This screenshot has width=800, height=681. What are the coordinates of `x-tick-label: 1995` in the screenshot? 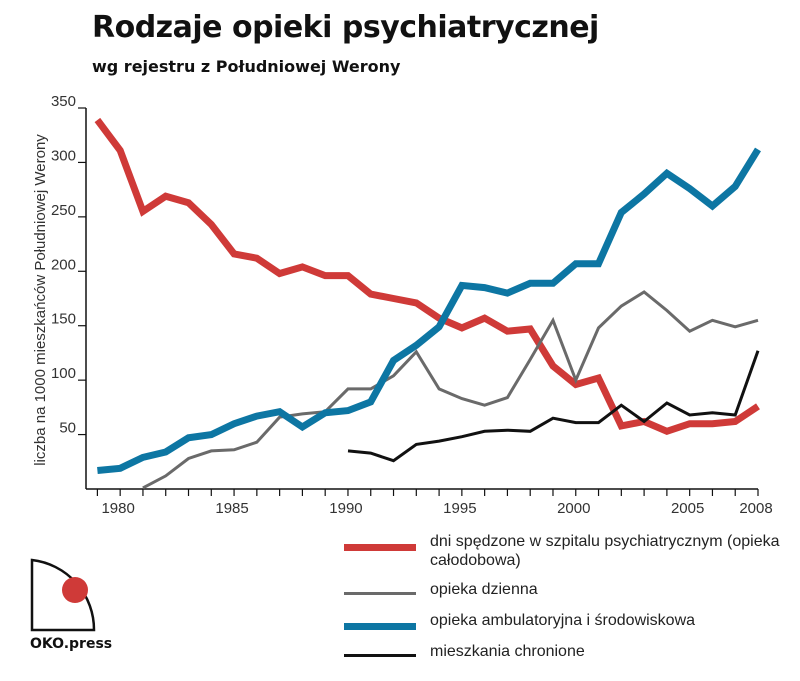 It's located at (459, 508).